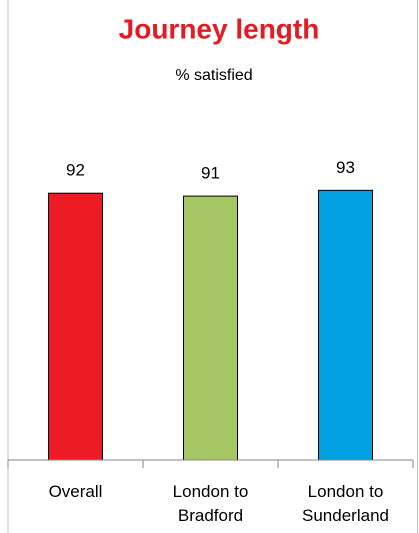  What do you see at coordinates (210, 173) in the screenshot?
I see `data-label: 91` at bounding box center [210, 173].